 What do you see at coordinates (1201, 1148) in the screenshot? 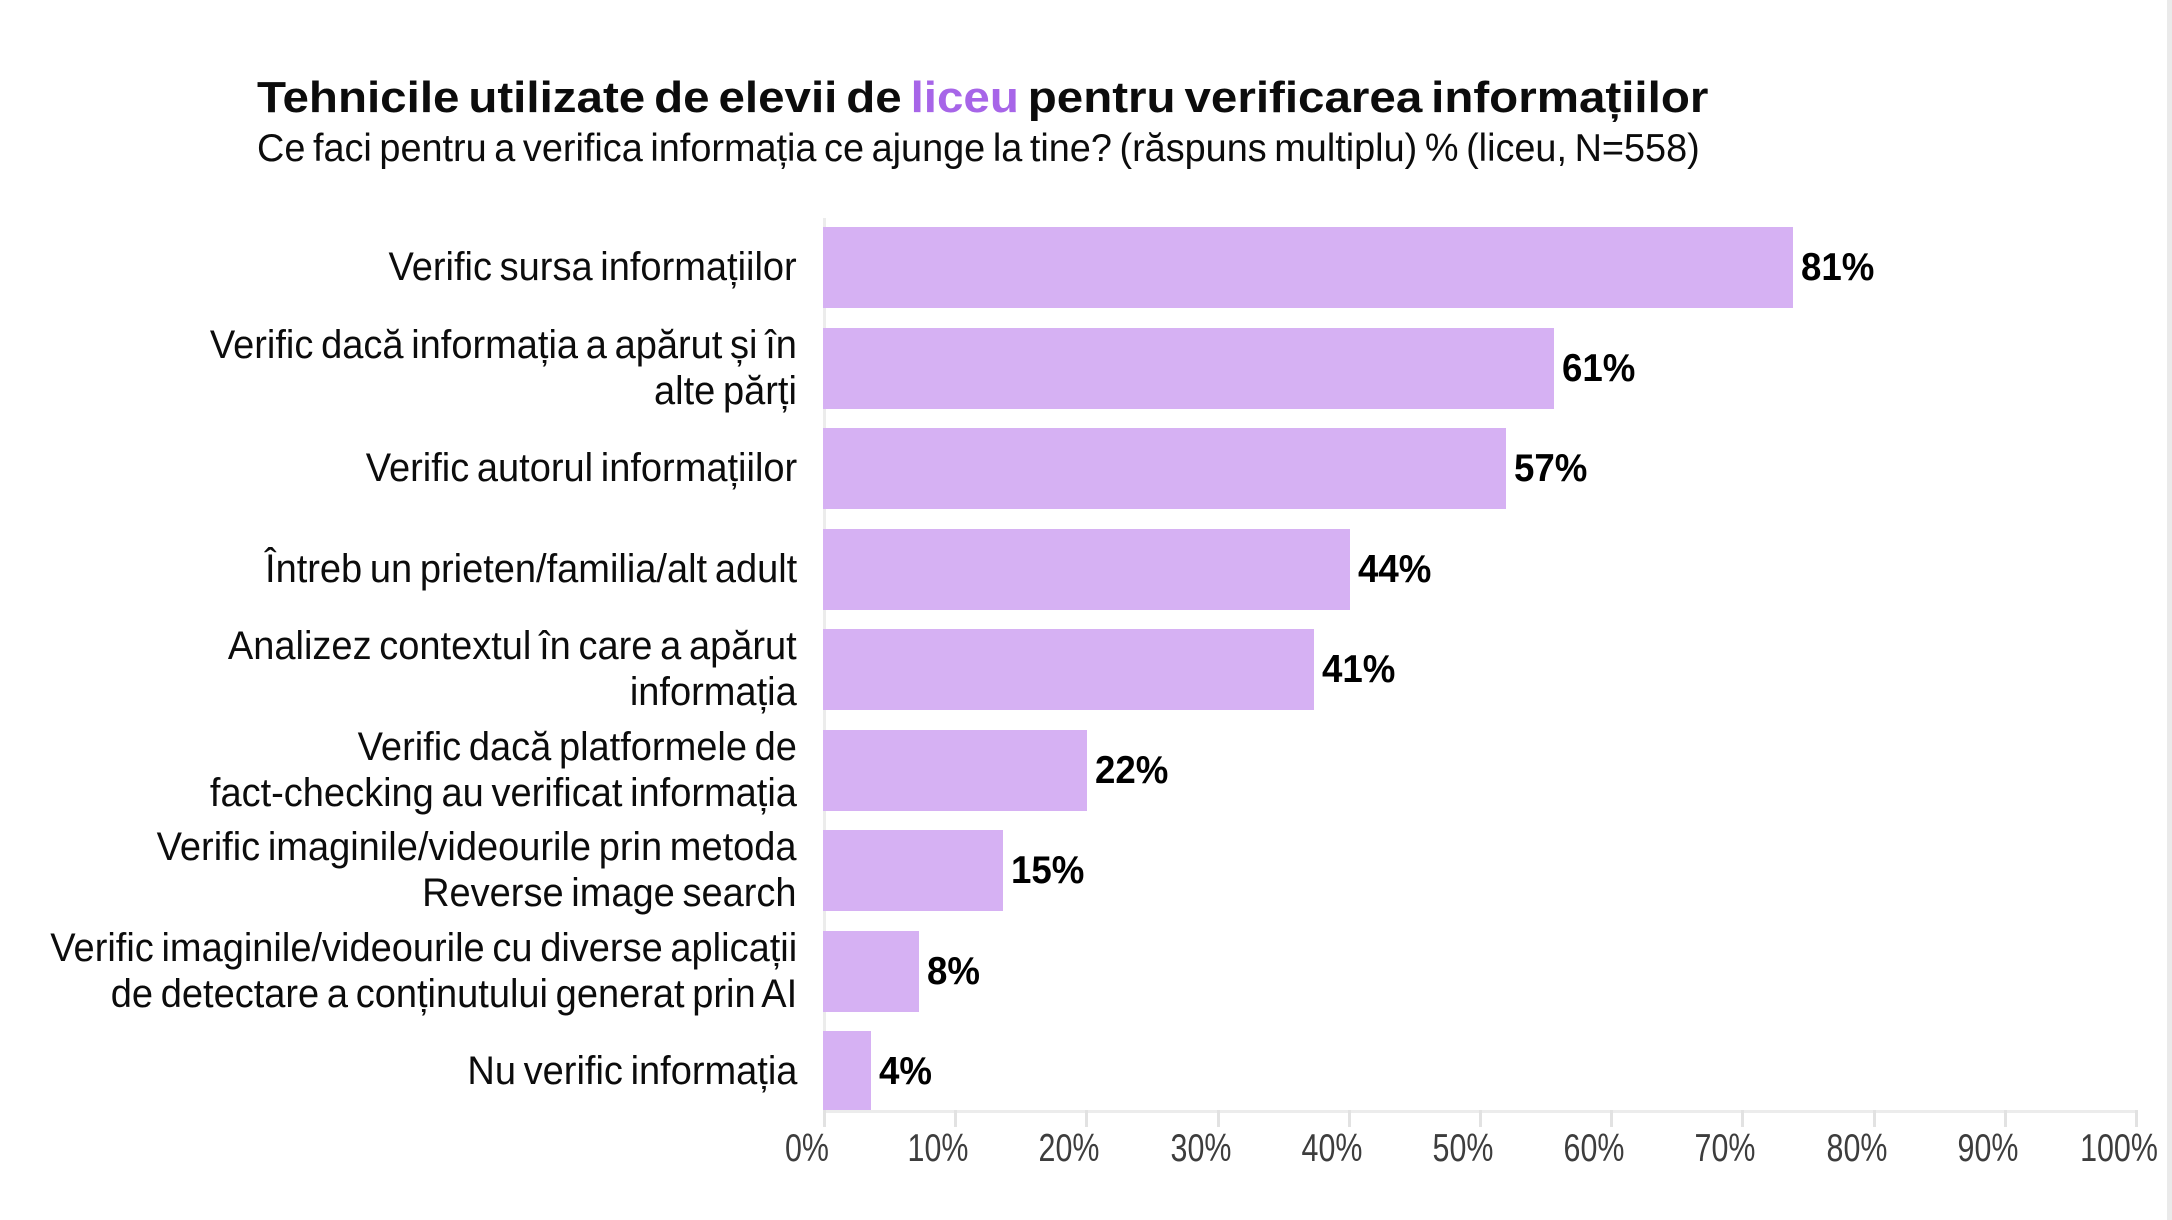
I see `x-axis-tick-label: 30%` at bounding box center [1201, 1148].